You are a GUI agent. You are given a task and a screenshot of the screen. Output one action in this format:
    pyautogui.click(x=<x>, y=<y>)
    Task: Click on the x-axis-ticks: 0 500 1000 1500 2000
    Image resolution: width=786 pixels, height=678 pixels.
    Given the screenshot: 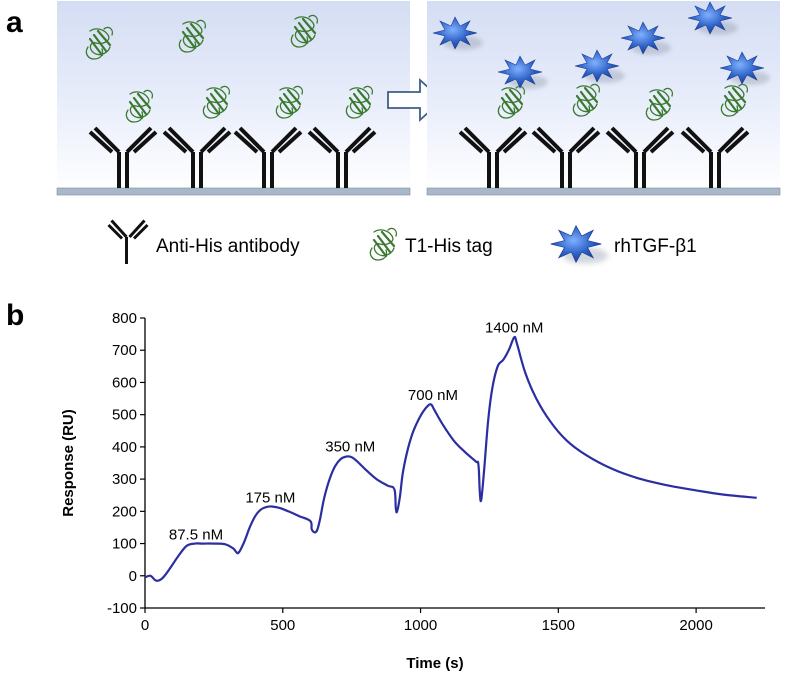 What is the action you would take?
    pyautogui.click(x=427, y=621)
    